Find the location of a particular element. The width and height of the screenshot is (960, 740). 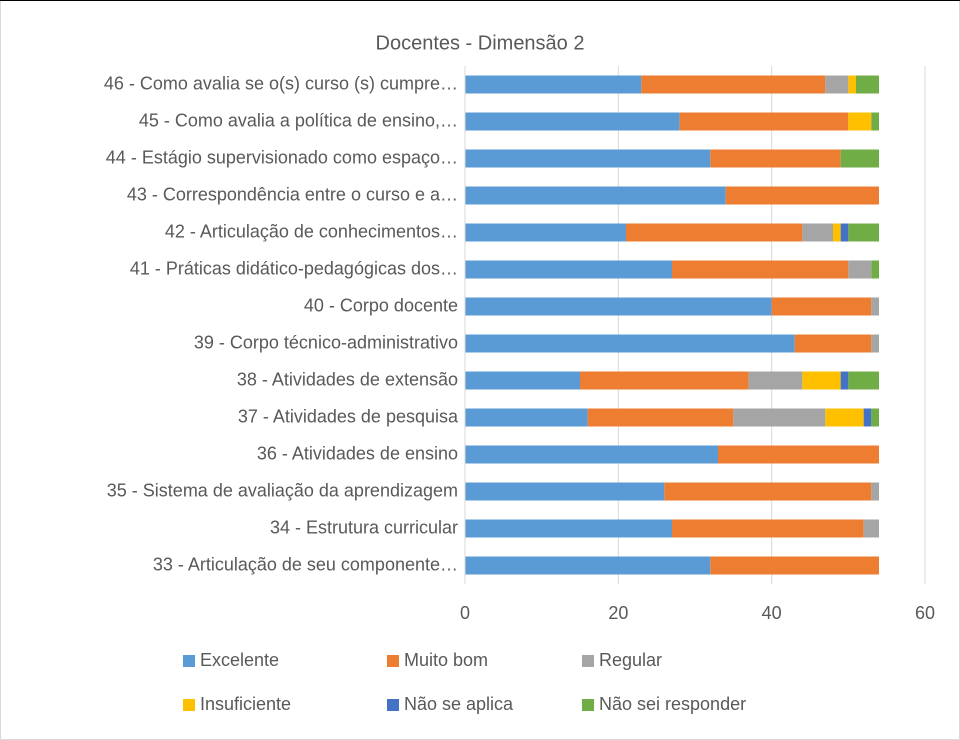

legend-label: Excelente is located at coordinates (239, 660).